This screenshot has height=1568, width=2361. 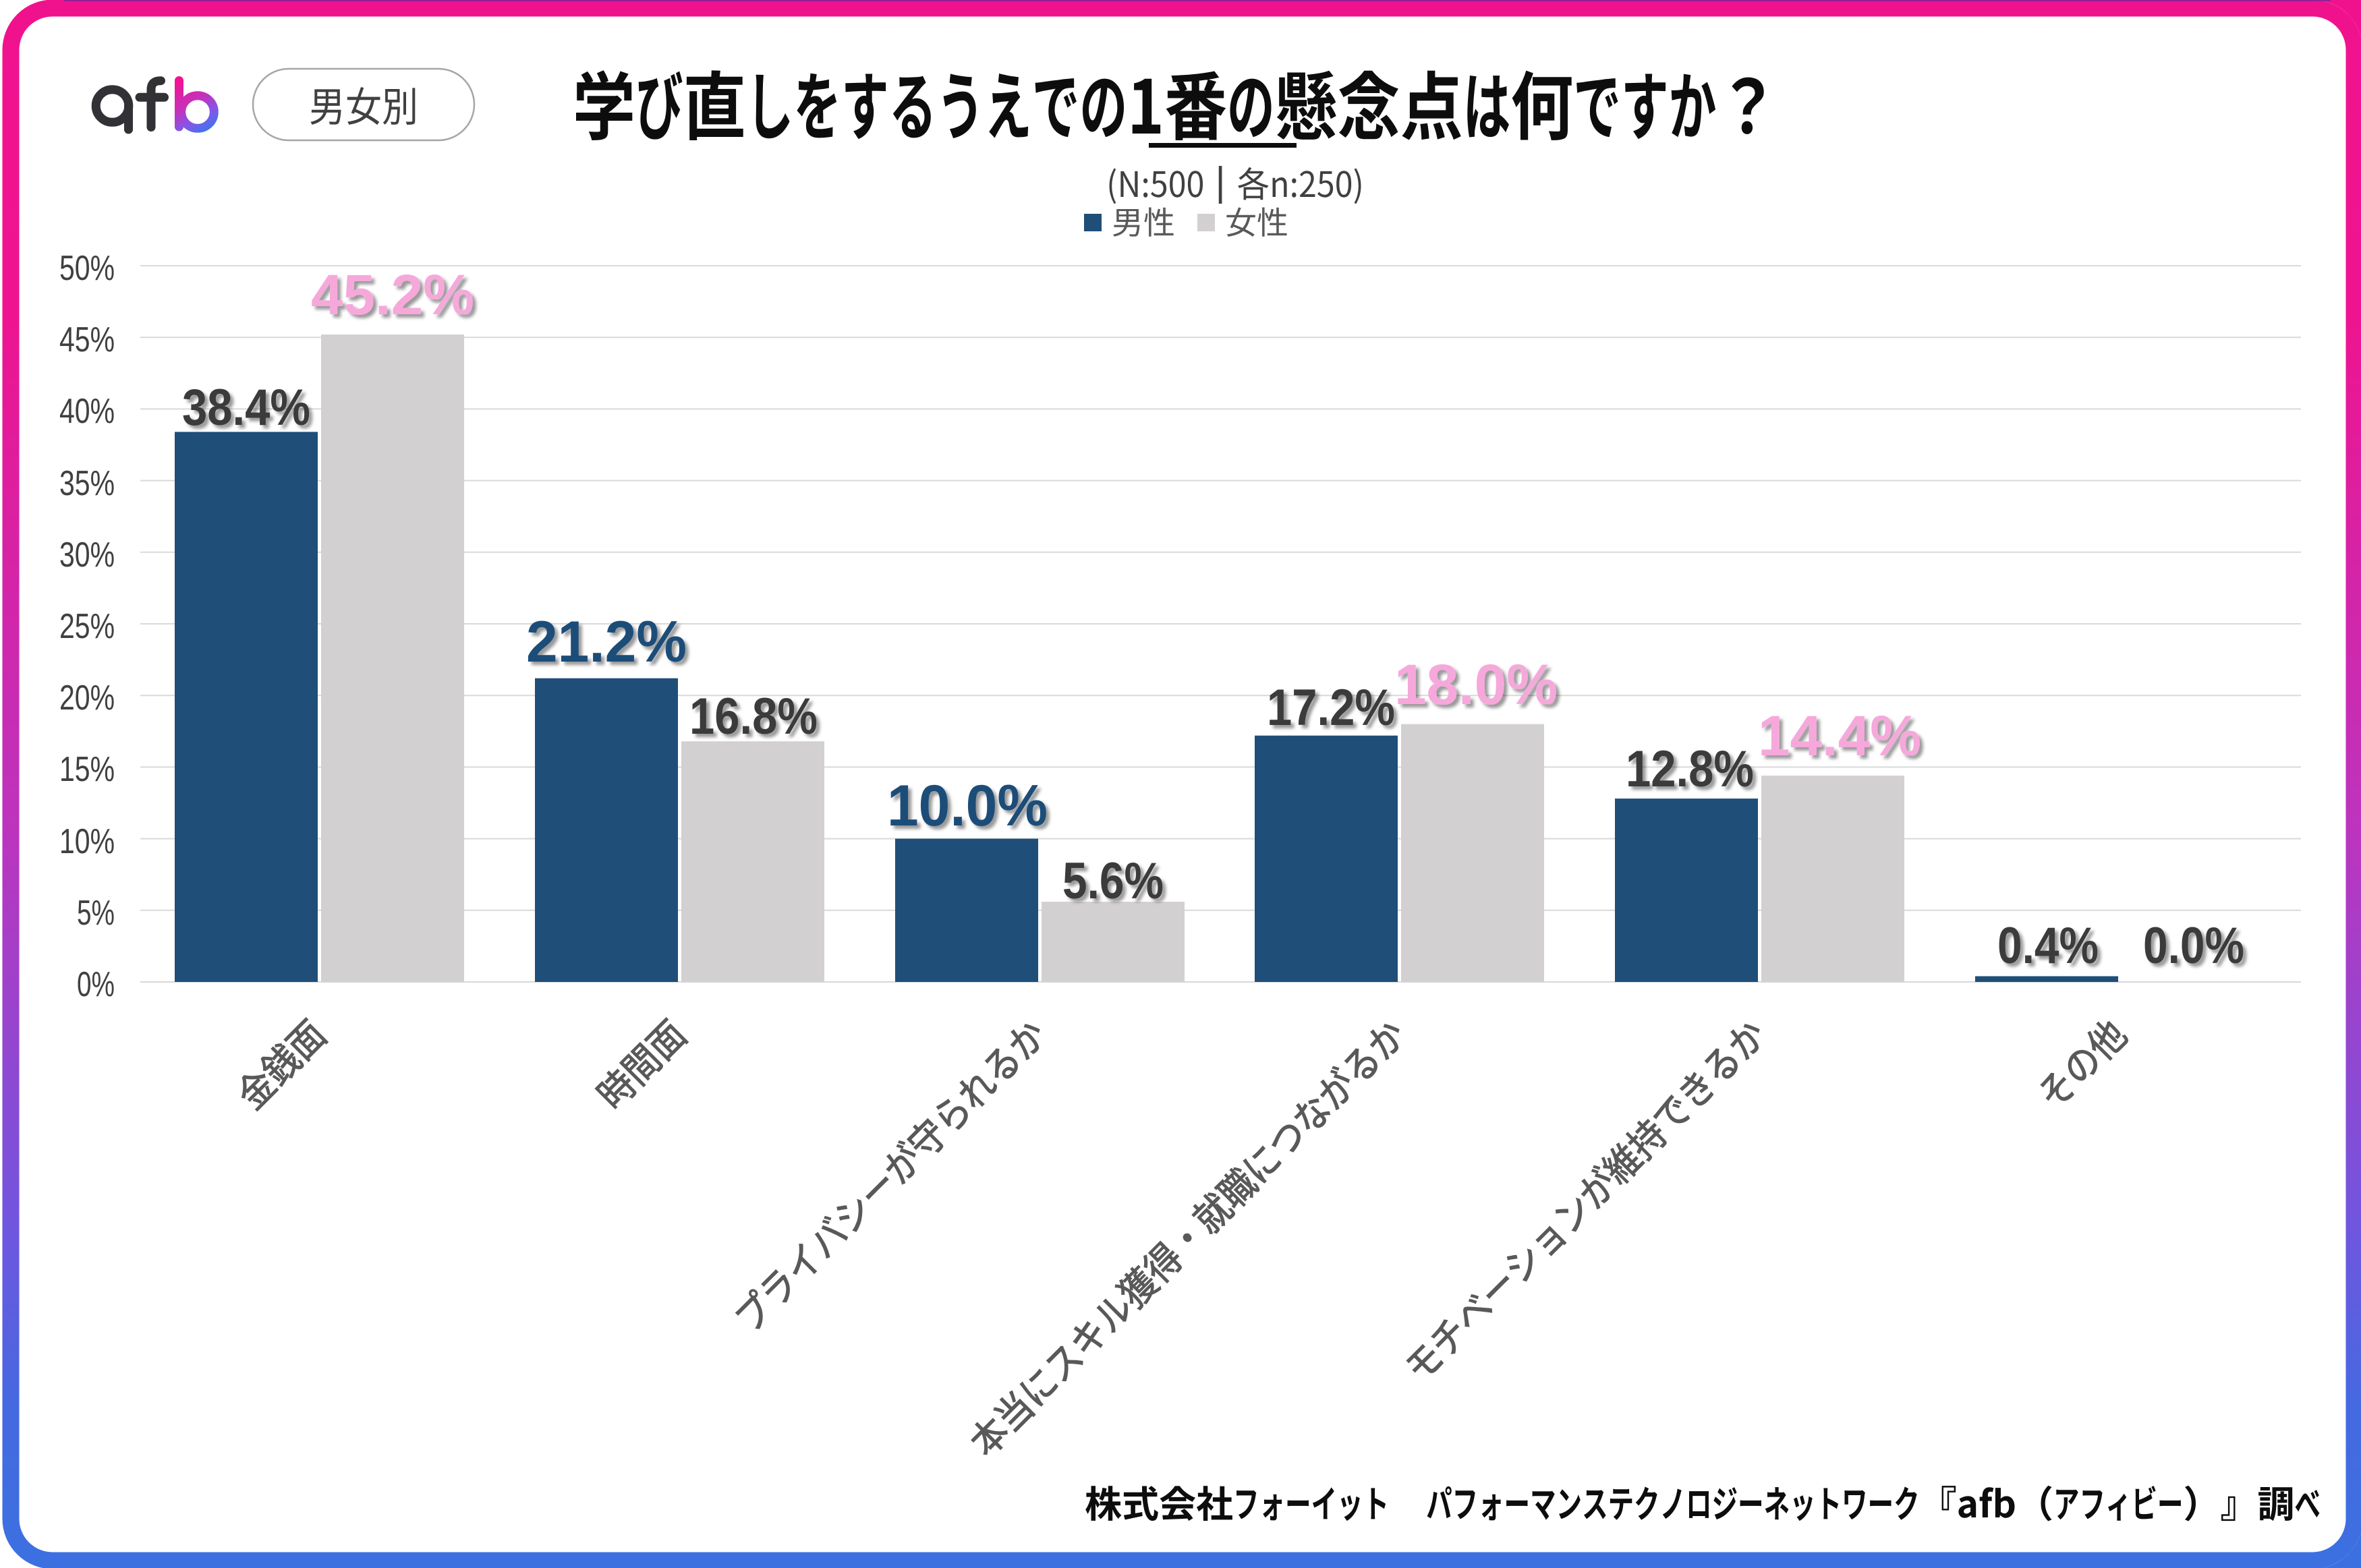 What do you see at coordinates (87, 626) in the screenshot?
I see `svg-text: 25%` at bounding box center [87, 626].